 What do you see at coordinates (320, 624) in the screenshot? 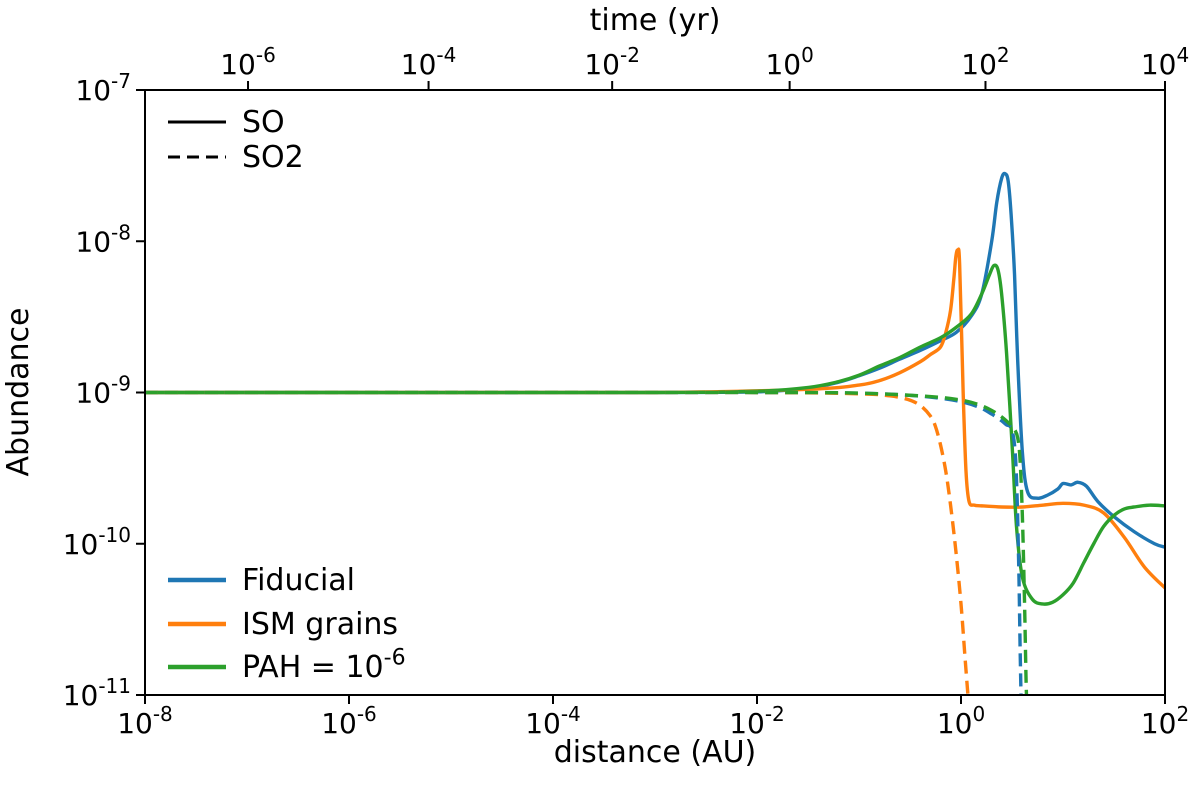
I see `legend-model-label-1: ISM grains` at bounding box center [320, 624].